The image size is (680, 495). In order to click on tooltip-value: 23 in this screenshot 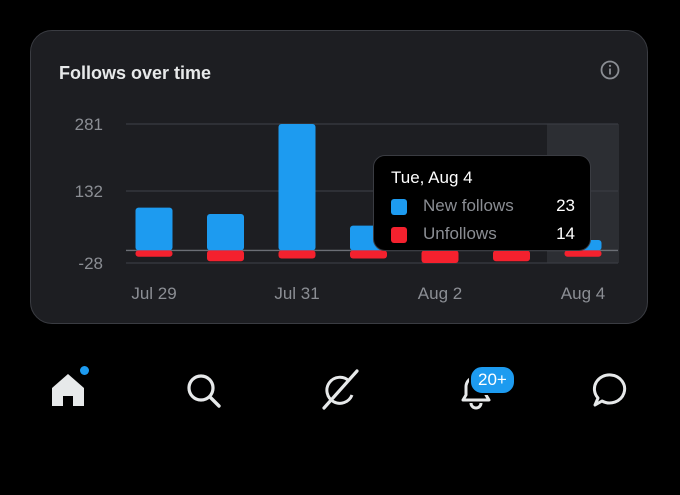, I will do `click(565, 205)`.